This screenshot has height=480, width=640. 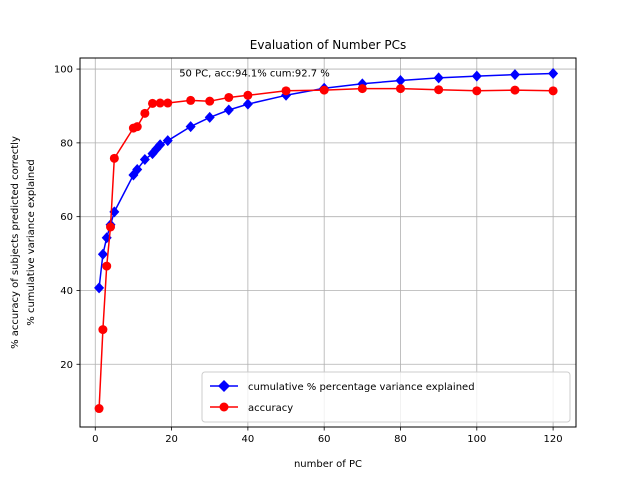 I want to click on y-axis-label-line-2: % cumulative variance explained, so click(x=31, y=242).